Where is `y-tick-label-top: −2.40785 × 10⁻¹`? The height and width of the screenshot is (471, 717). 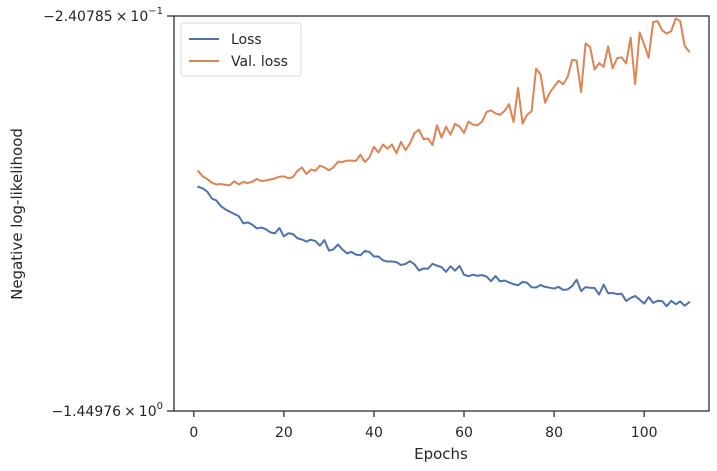
y-tick-label-top: −2.40785 × 10⁻¹ is located at coordinates (103, 15).